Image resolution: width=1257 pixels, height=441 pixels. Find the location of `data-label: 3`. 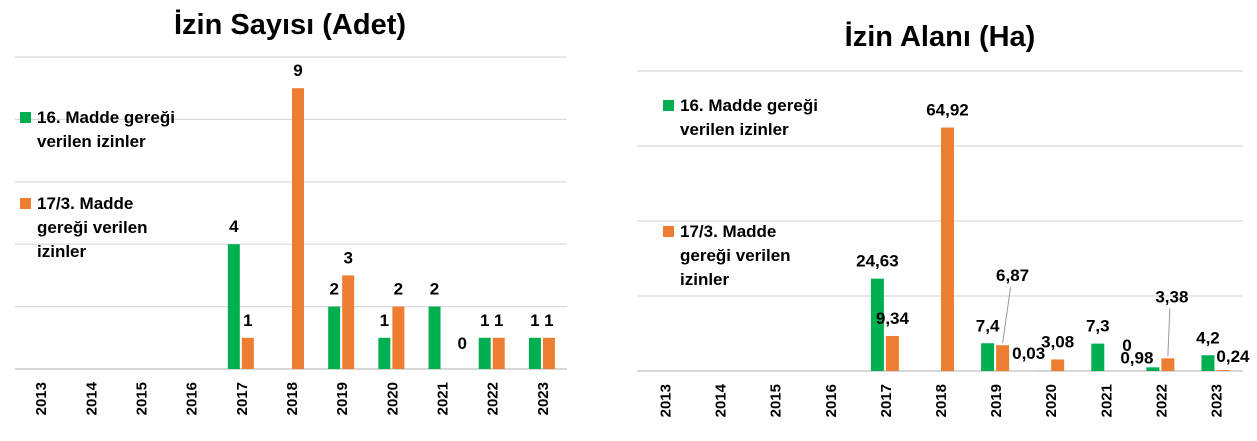

data-label: 3 is located at coordinates (347, 257).